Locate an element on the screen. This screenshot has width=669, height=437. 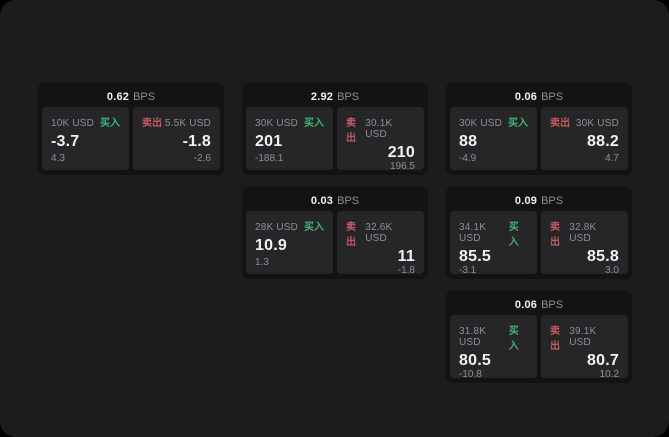
sell-panel-header: 卖出 32.8K USD is located at coordinates (584, 233).